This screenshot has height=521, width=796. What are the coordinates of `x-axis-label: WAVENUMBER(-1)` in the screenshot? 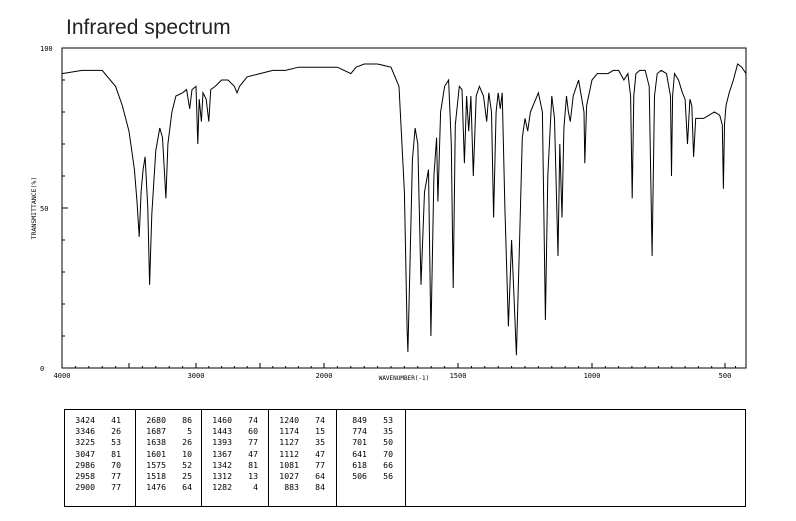 It's located at (404, 378).